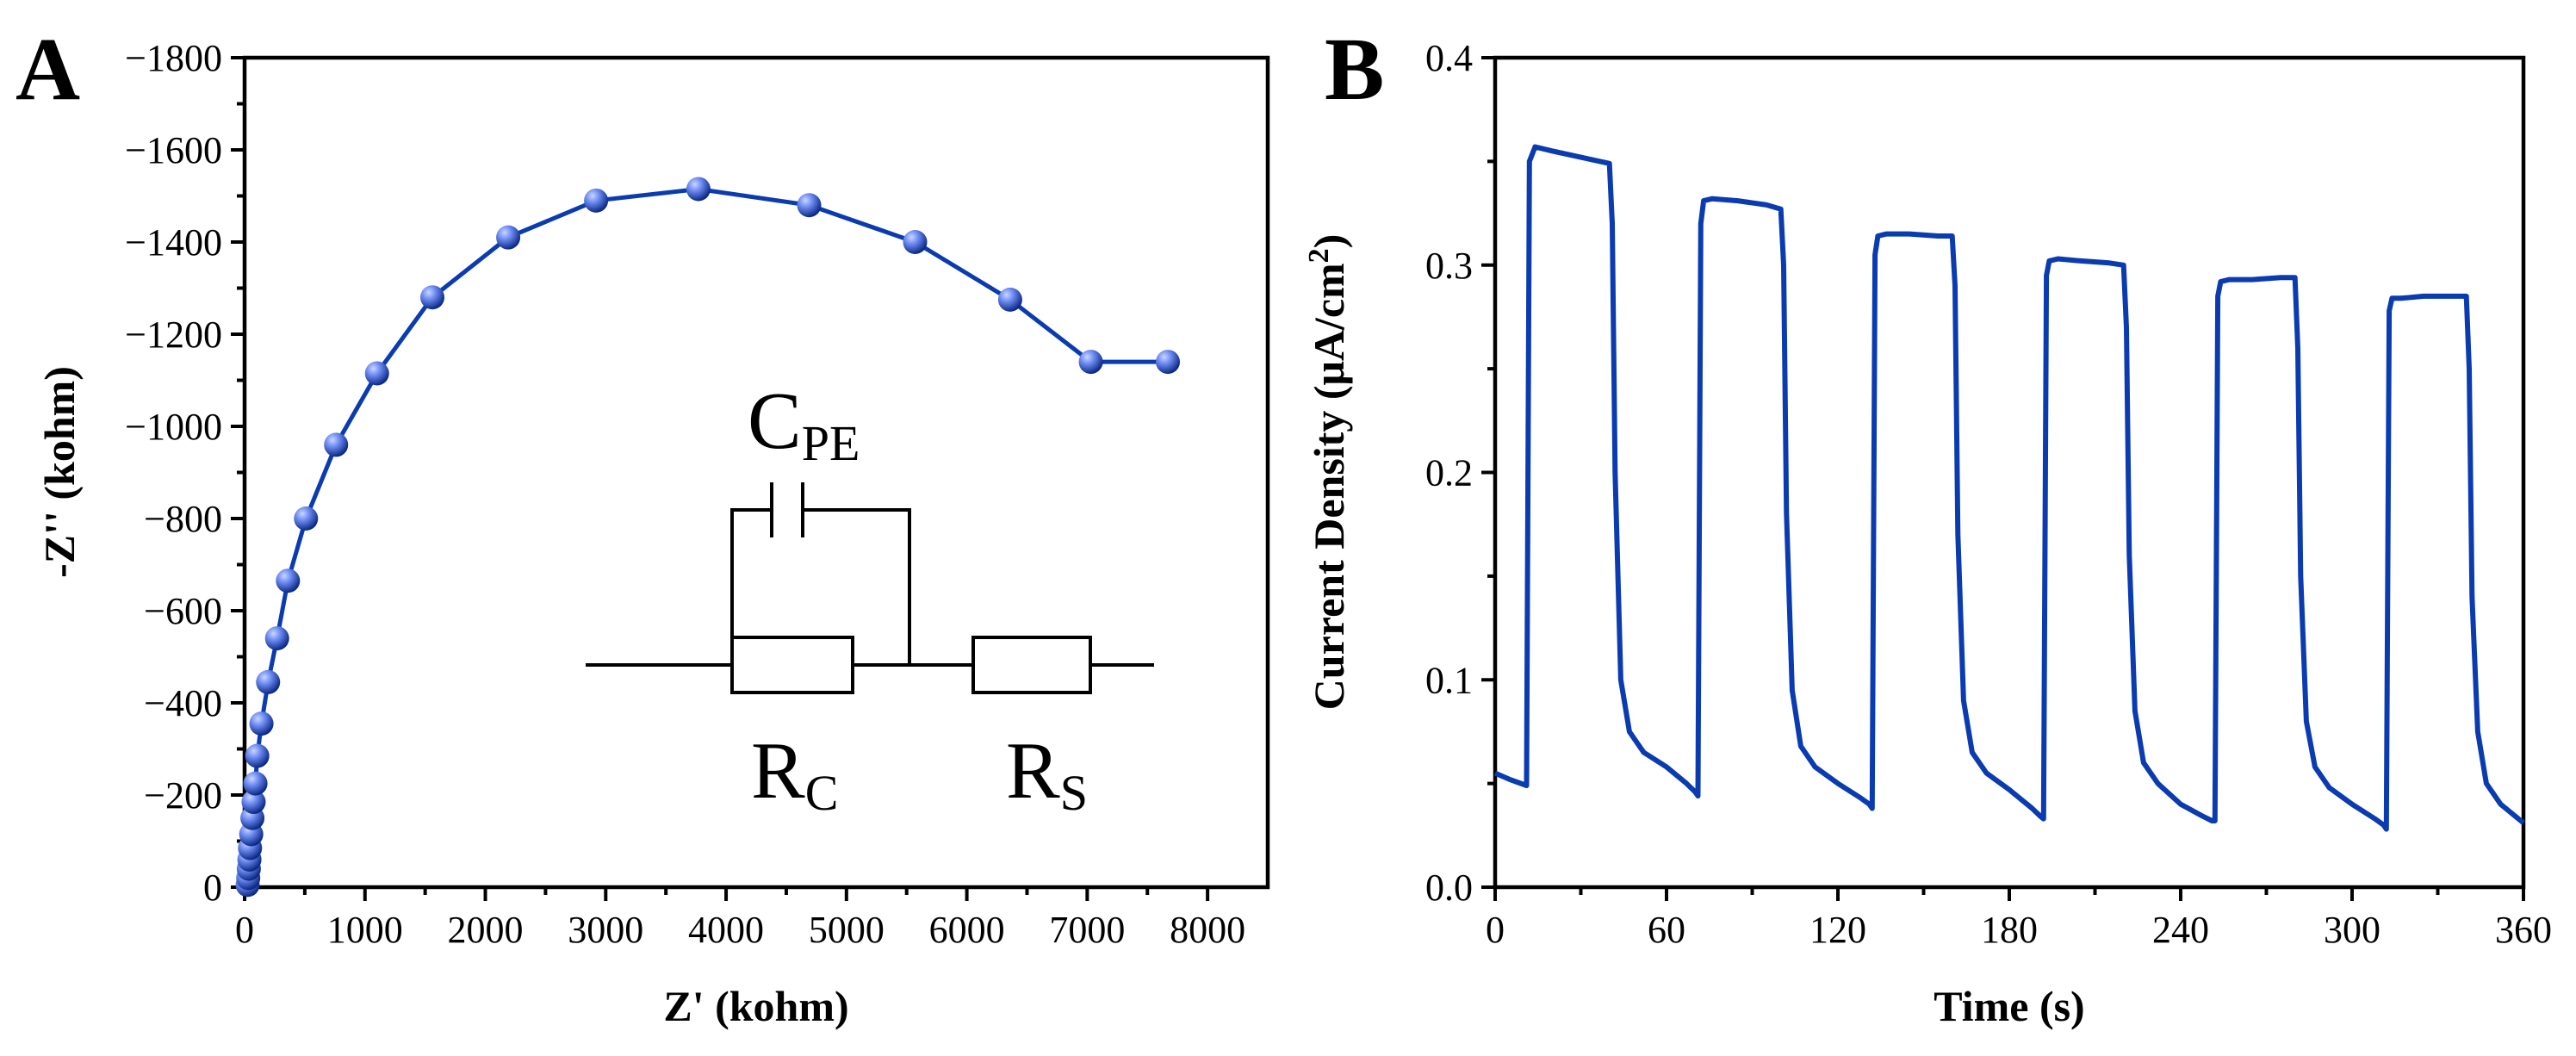 This screenshot has height=1056, width=2576. What do you see at coordinates (173, 335) in the screenshot?
I see `y-tick-label: −1200` at bounding box center [173, 335].